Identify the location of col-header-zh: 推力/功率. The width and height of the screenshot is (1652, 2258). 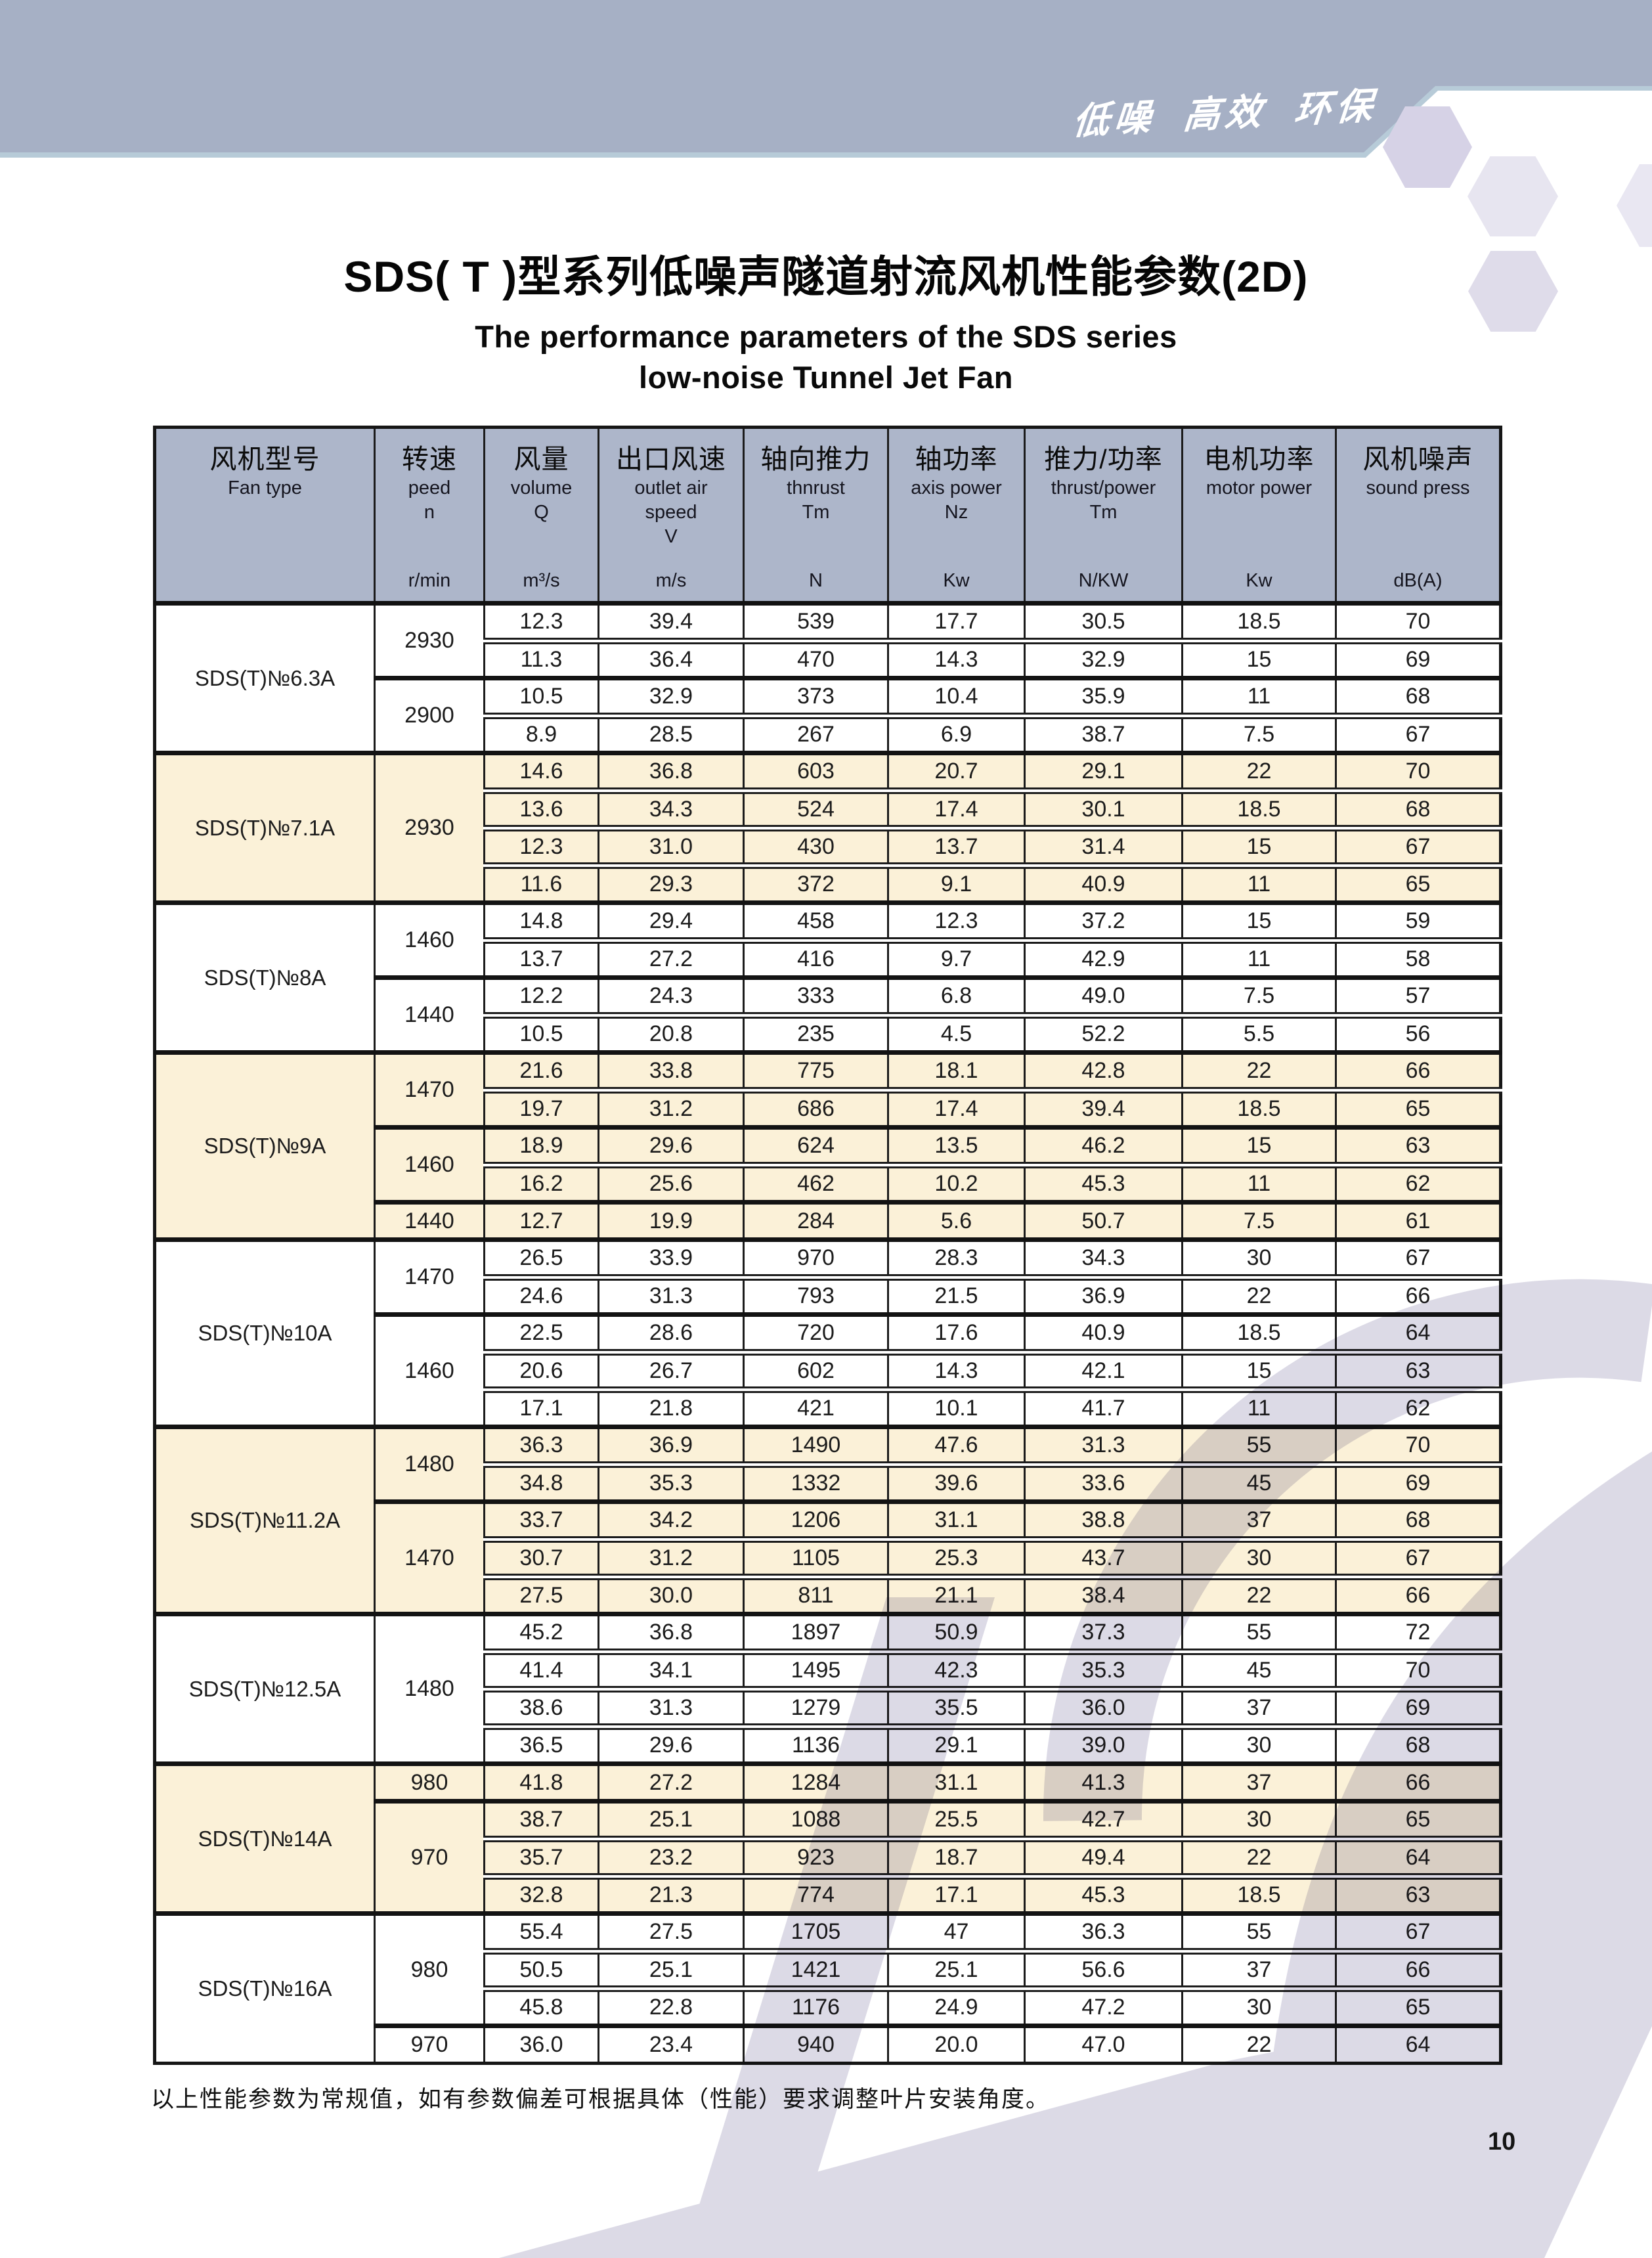
(1103, 459).